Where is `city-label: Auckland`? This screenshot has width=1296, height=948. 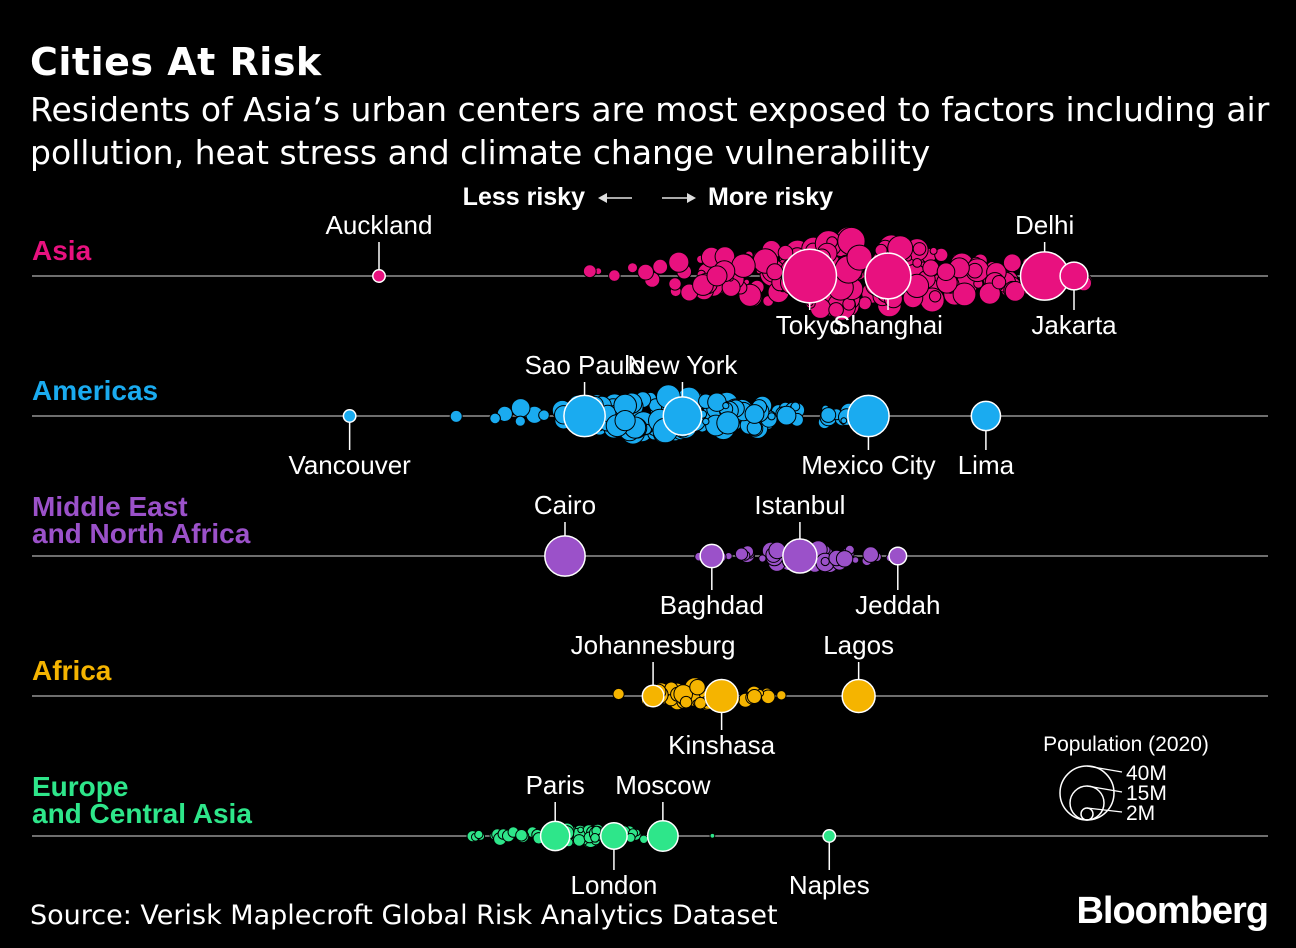
city-label: Auckland is located at coordinates (379, 225).